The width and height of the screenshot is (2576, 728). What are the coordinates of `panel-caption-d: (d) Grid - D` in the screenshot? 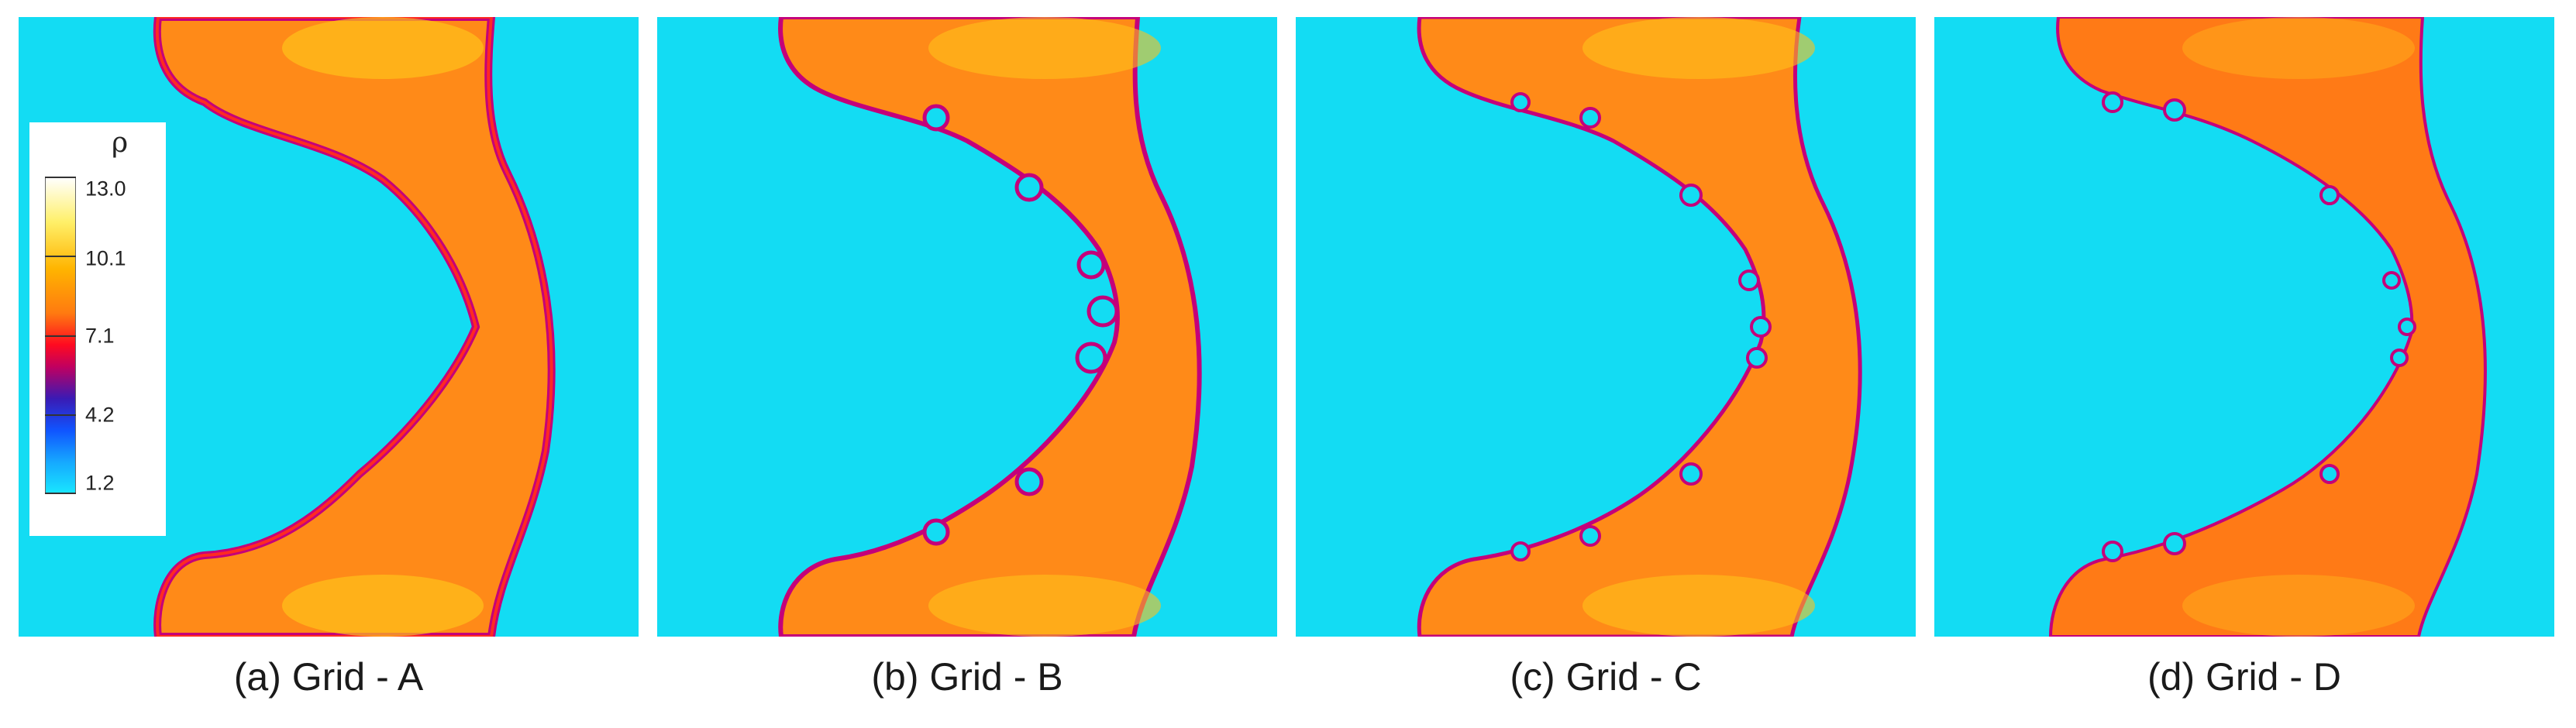 It's located at (2244, 677).